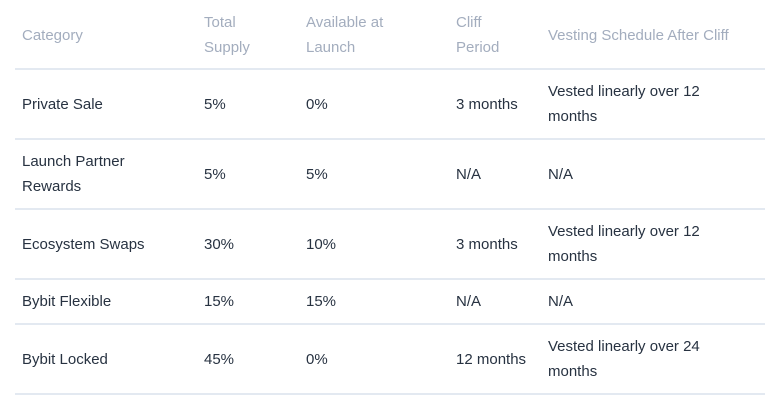  What do you see at coordinates (502, 35) in the screenshot?
I see `column-header-cliff-period: Cliff Period` at bounding box center [502, 35].